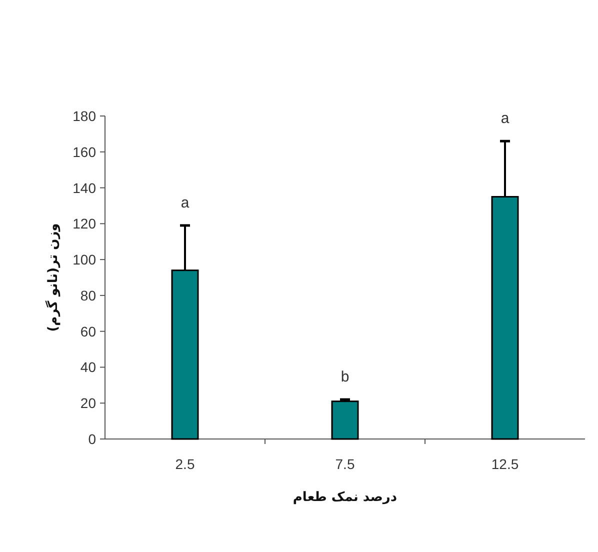 The image size is (598, 552). I want to click on y-tick-label: 60, so click(88, 331).